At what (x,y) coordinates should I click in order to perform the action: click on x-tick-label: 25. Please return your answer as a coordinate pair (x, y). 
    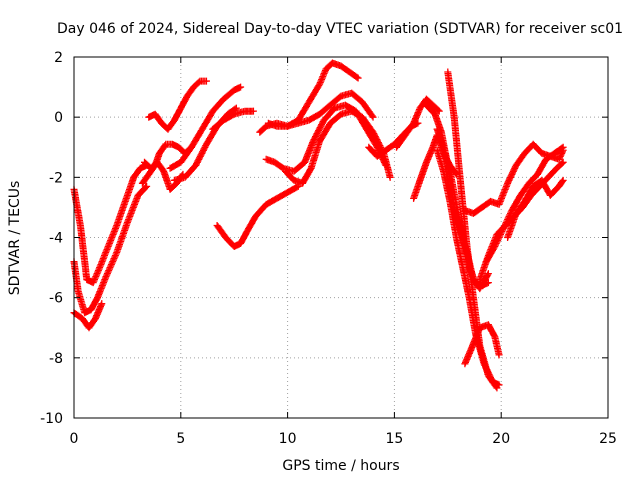
    Looking at the image, I should click on (608, 439).